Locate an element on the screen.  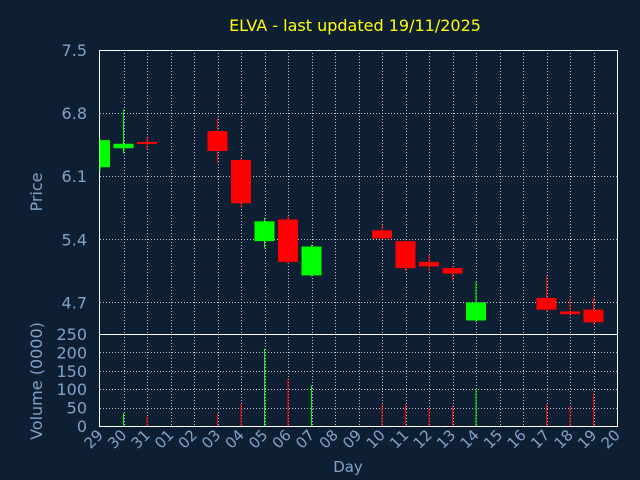
price-tick-label: 6.8 is located at coordinates (74, 113).